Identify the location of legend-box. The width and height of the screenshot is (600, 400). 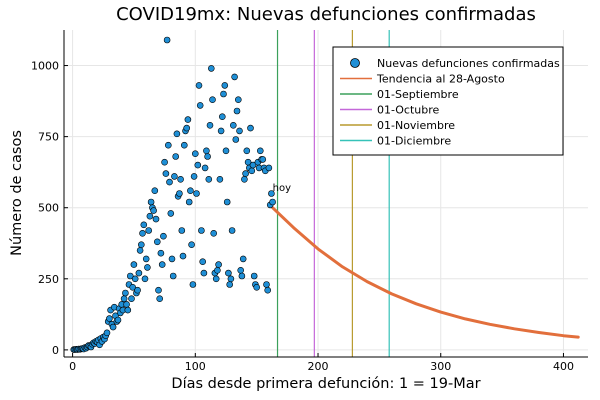
(448, 101).